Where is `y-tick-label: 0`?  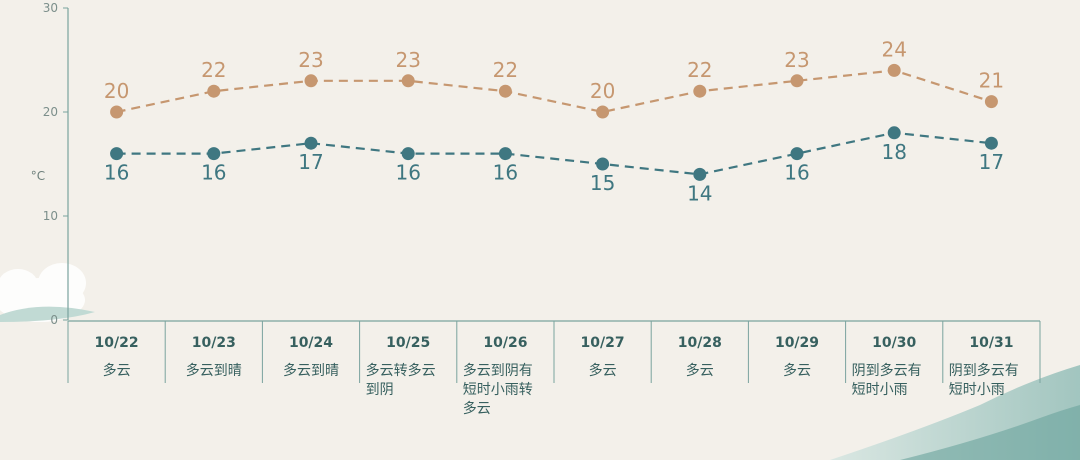 y-tick-label: 0 is located at coordinates (54, 320).